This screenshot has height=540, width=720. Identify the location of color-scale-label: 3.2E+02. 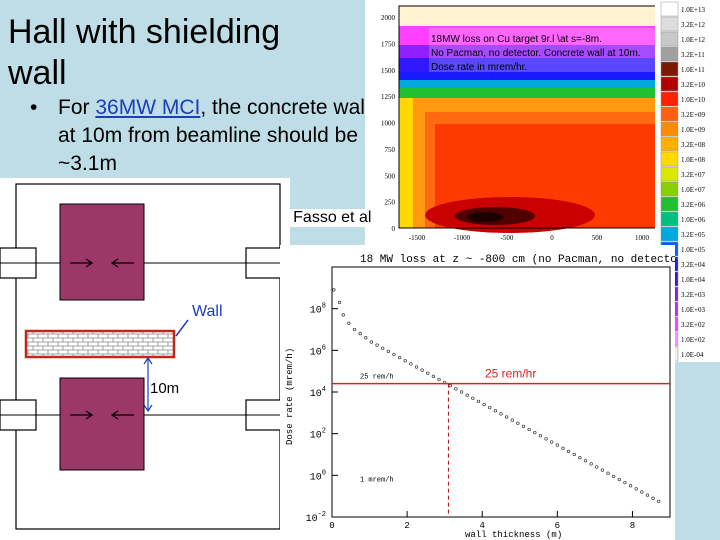
(693, 325).